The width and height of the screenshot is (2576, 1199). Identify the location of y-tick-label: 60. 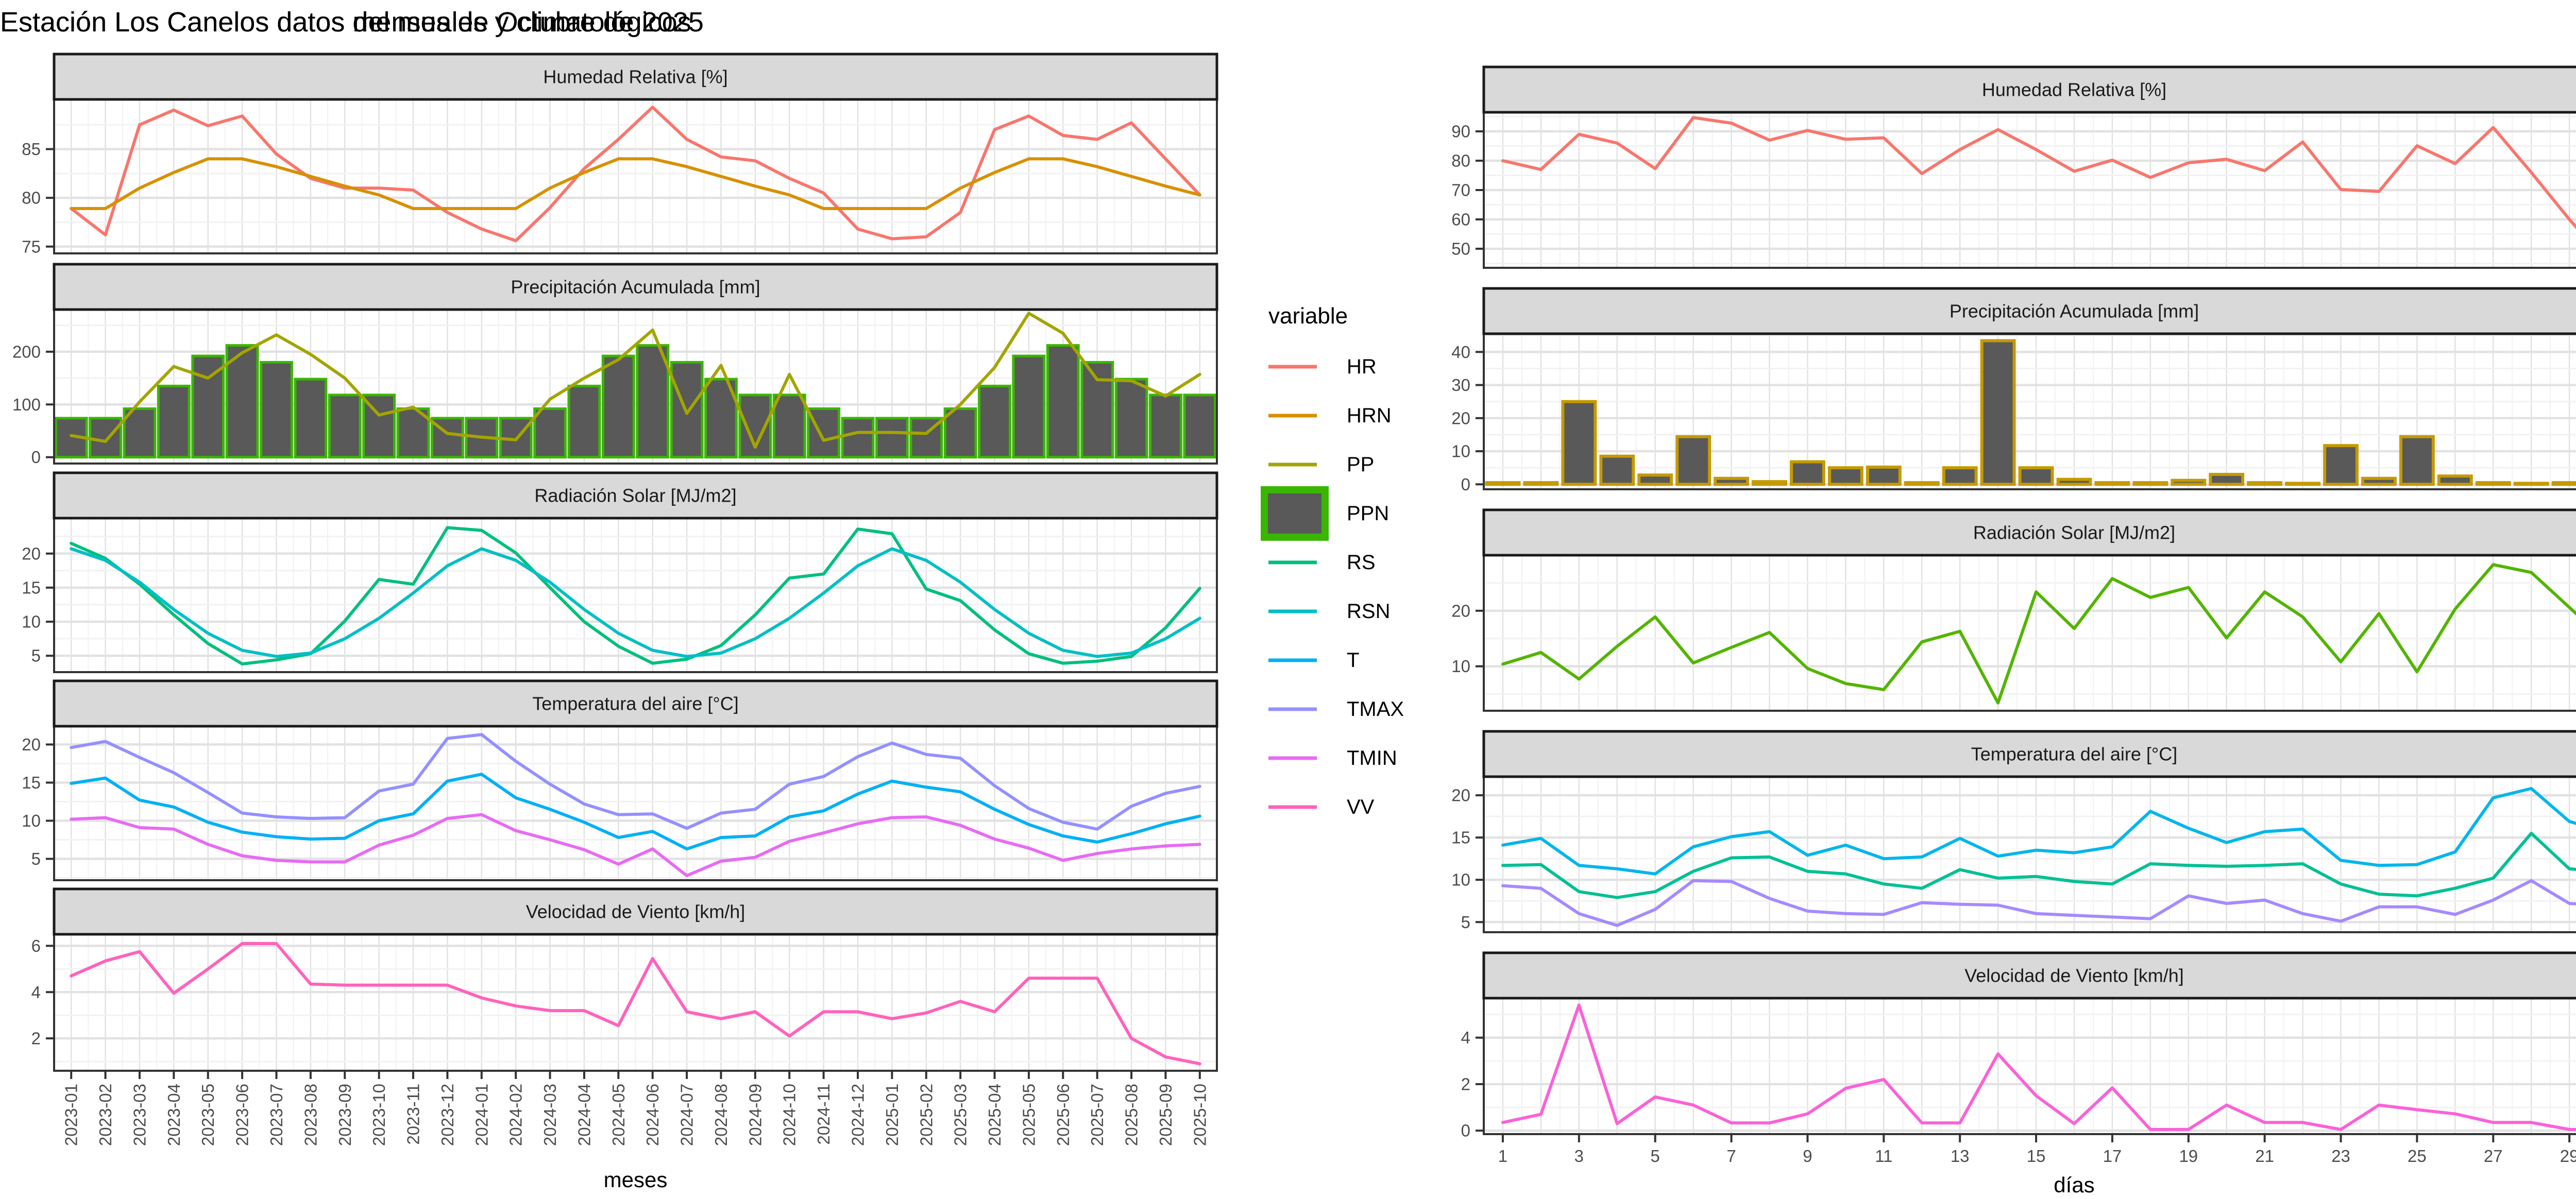
(1460, 219).